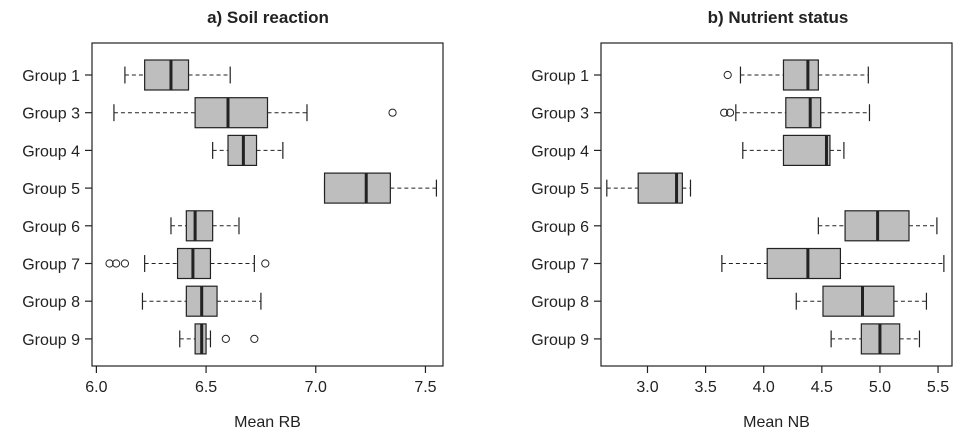  Describe the element at coordinates (880, 387) in the screenshot. I see `x-tick-label: 5.0` at that location.